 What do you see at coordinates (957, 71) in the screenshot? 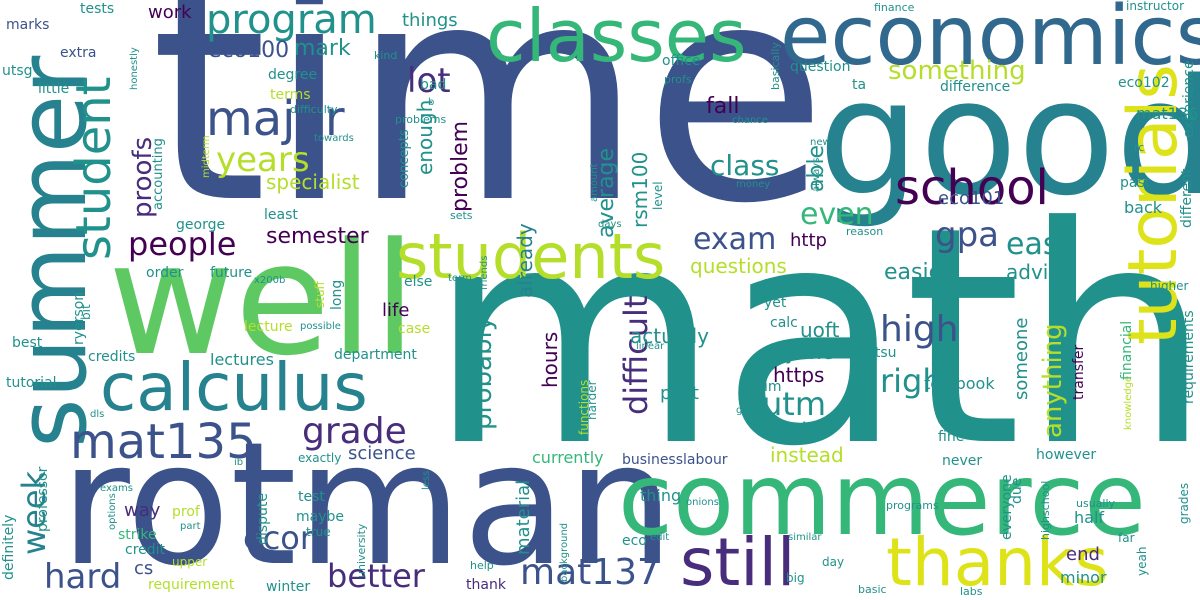
I see `word-something: something` at bounding box center [957, 71].